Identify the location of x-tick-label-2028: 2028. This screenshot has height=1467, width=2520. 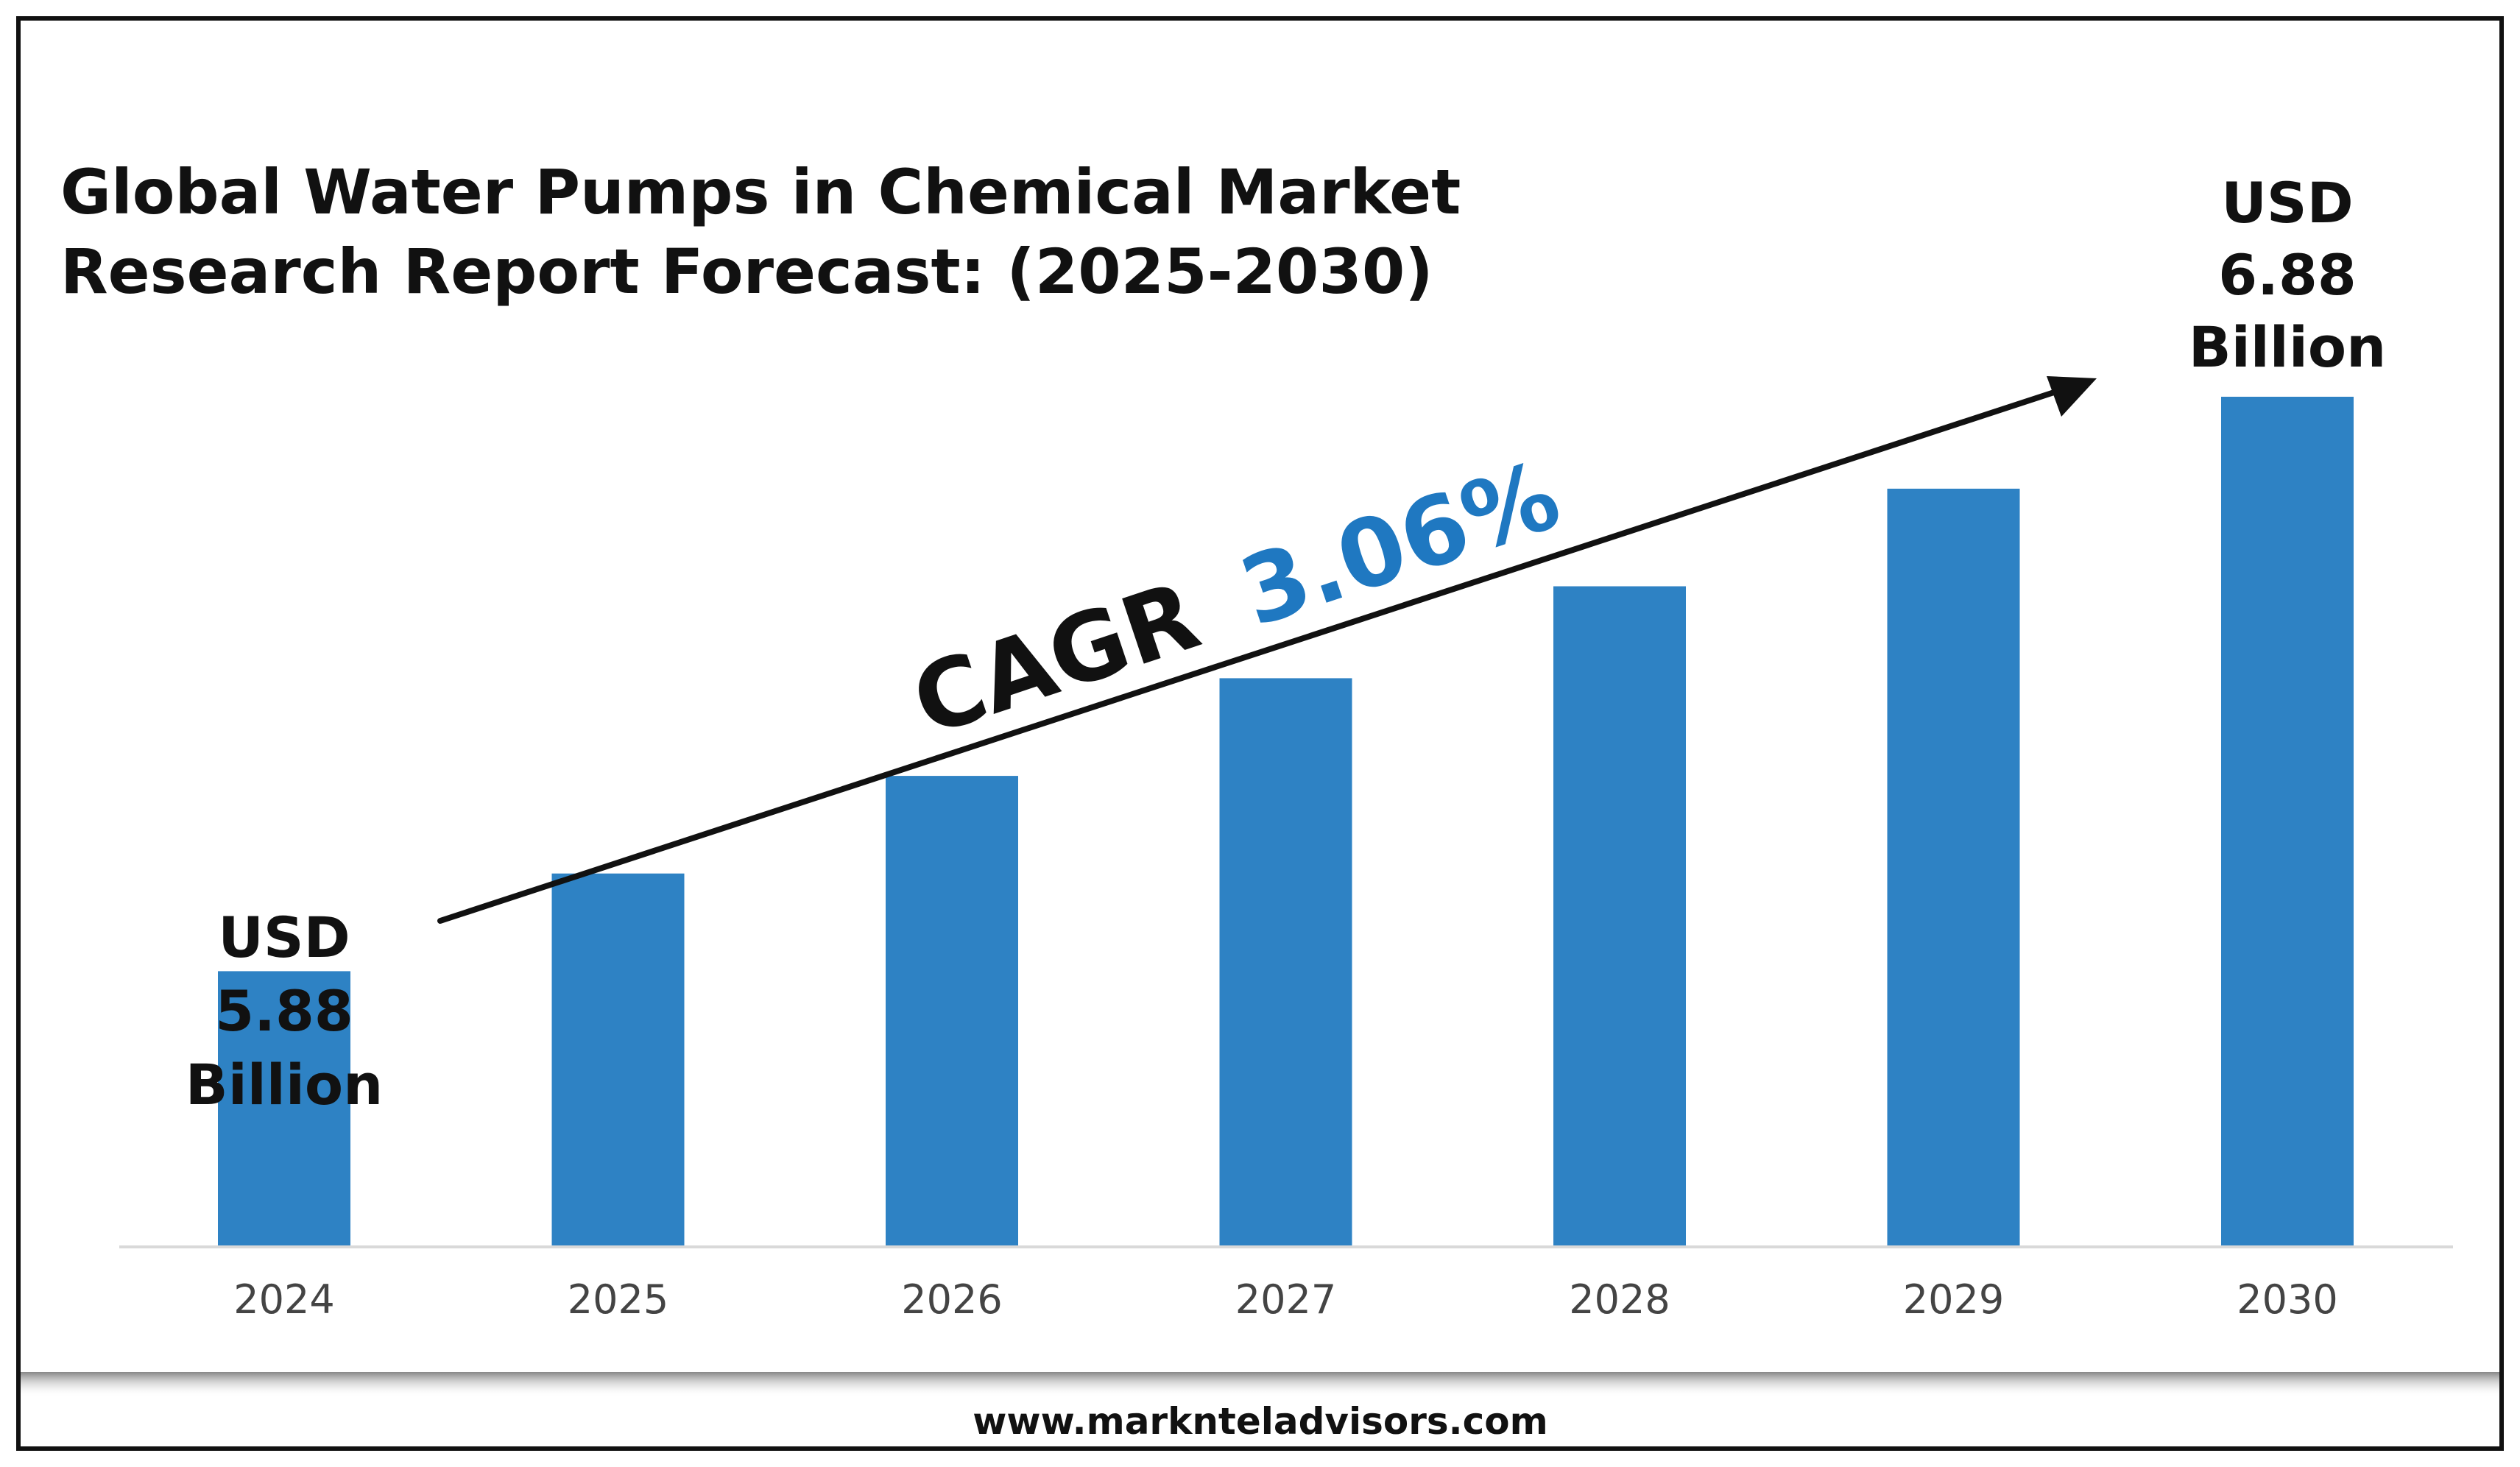
(1619, 1300).